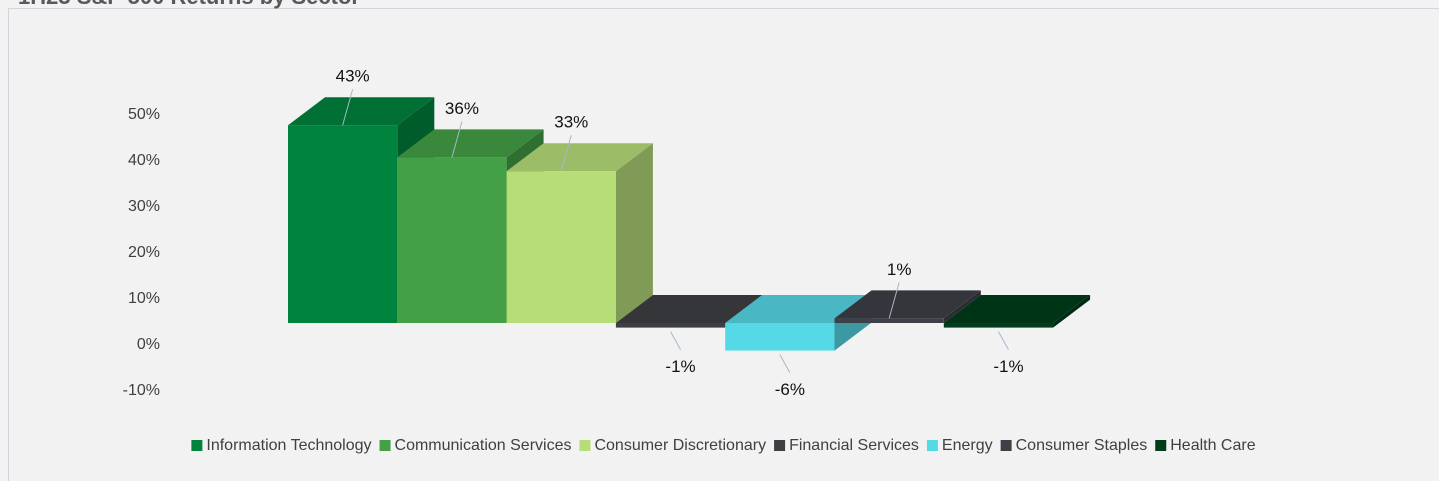  Describe the element at coordinates (680, 445) in the screenshot. I see `legend-label: Consumer Discretionary` at that location.